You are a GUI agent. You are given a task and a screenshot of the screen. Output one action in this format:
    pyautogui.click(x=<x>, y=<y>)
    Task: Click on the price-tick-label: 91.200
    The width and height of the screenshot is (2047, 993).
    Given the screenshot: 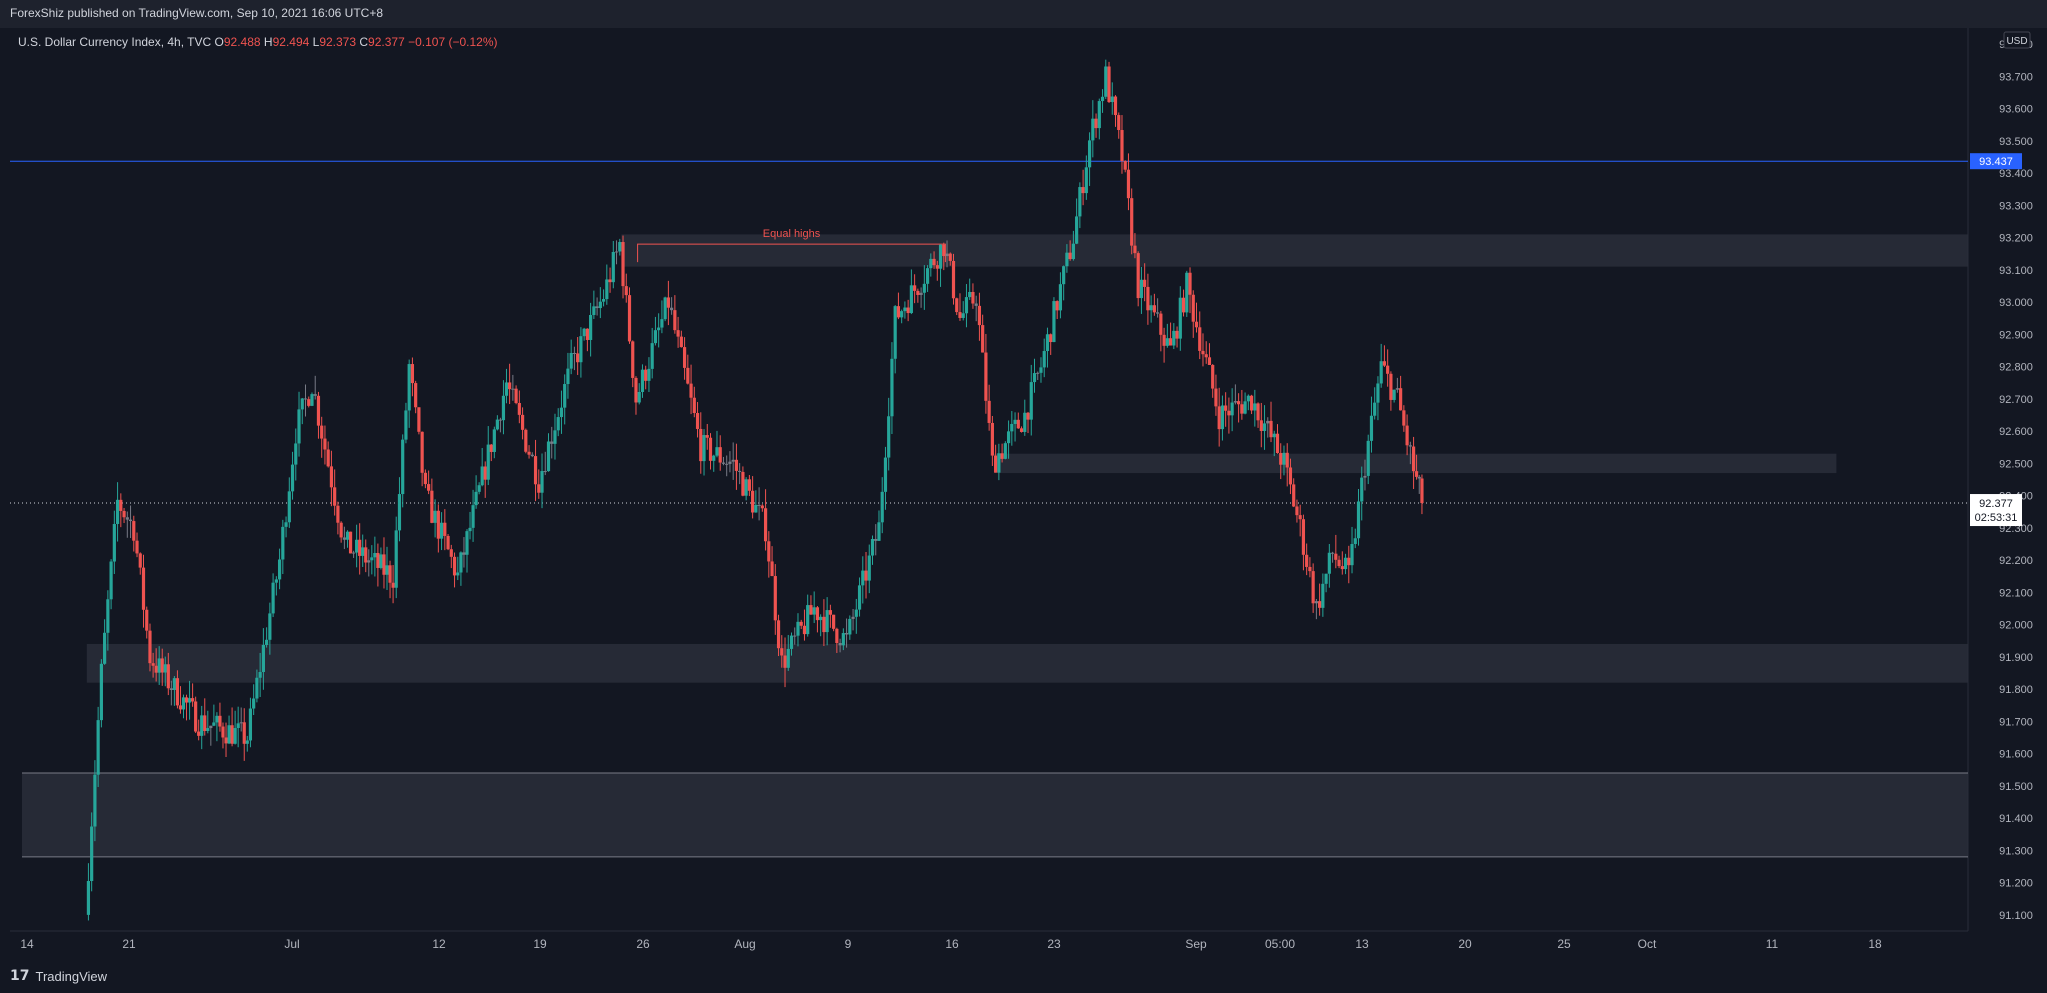 What is the action you would take?
    pyautogui.click(x=2016, y=884)
    